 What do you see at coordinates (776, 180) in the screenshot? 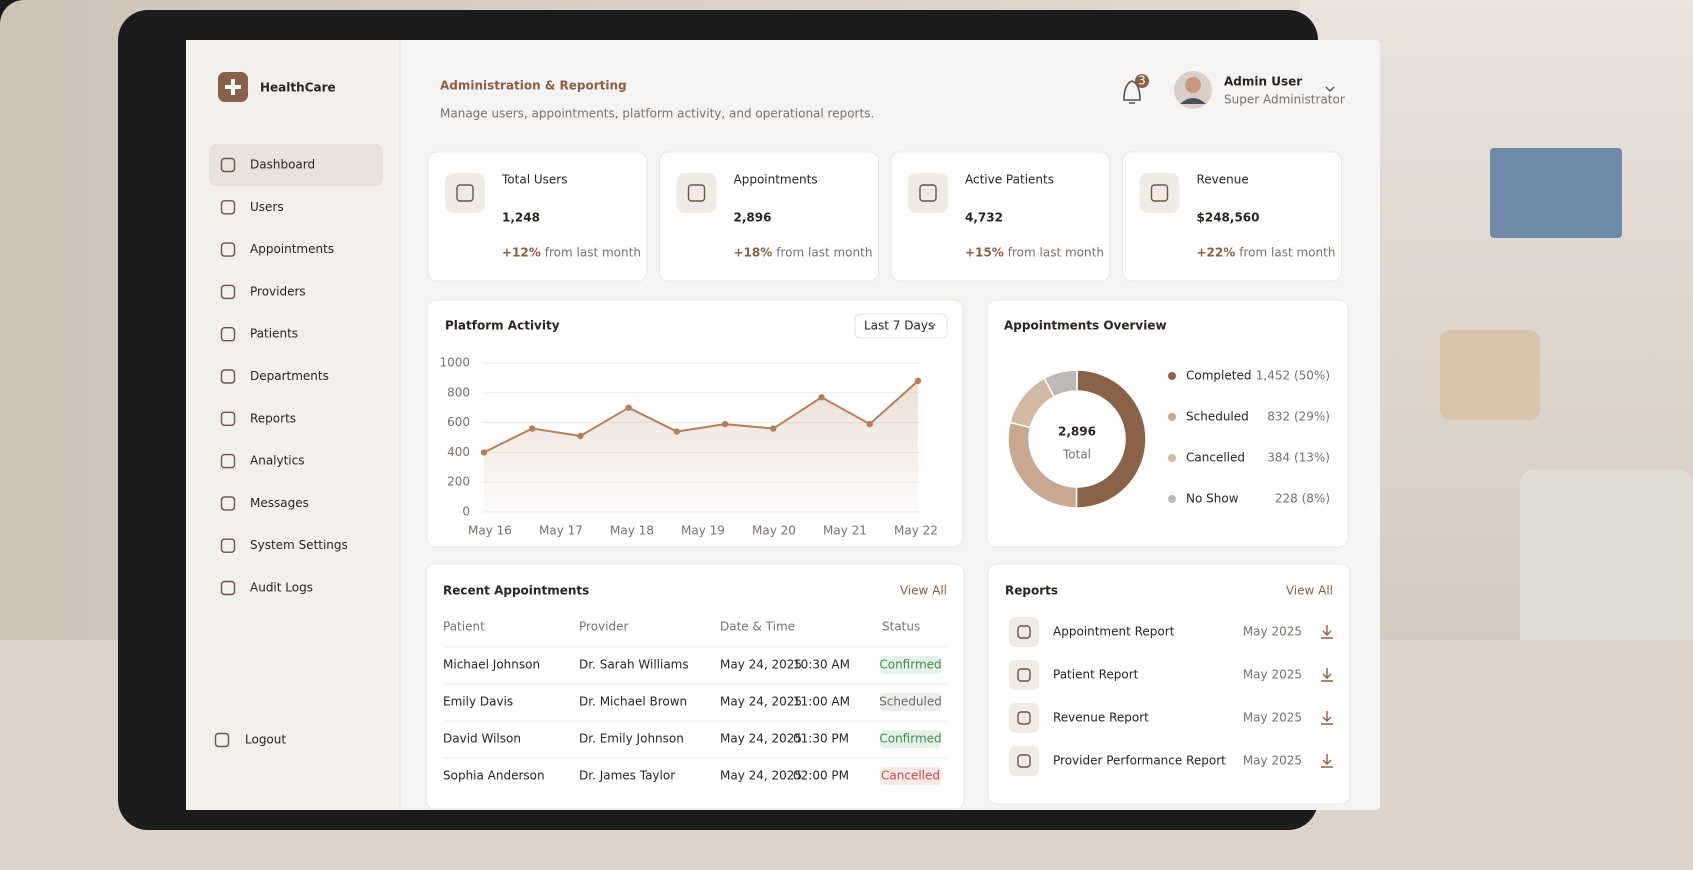
I see `stat-label: Appointments` at bounding box center [776, 180].